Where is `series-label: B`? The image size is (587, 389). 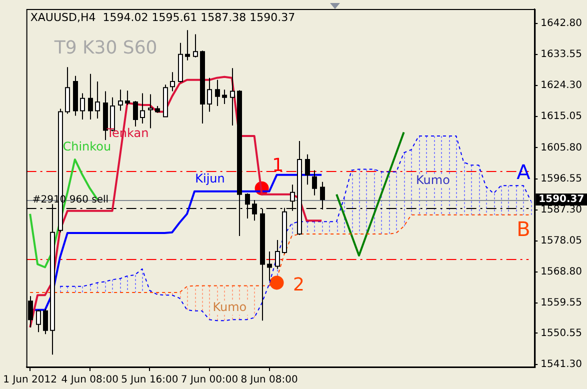 series-label: B is located at coordinates (523, 229).